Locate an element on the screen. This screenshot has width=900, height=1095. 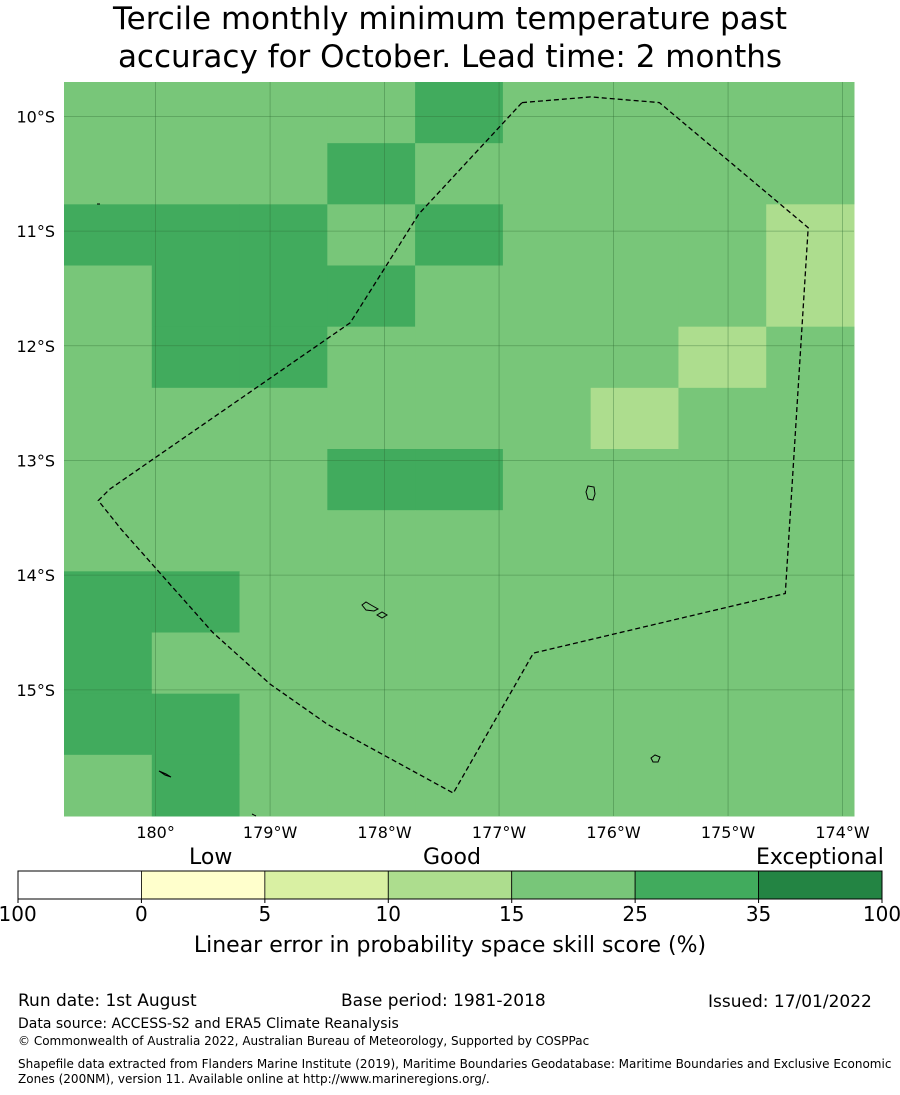
issued-date: Issued: 17/01/2022 is located at coordinates (790, 1002).